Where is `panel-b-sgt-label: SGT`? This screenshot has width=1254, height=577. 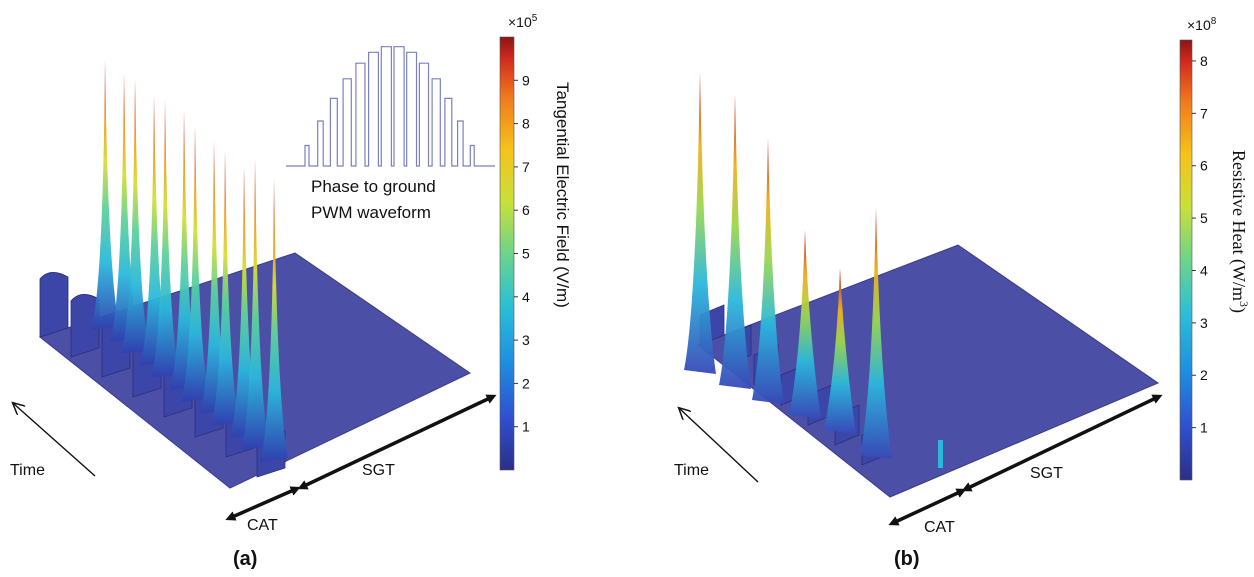
panel-b-sgt-label: SGT is located at coordinates (1046, 473).